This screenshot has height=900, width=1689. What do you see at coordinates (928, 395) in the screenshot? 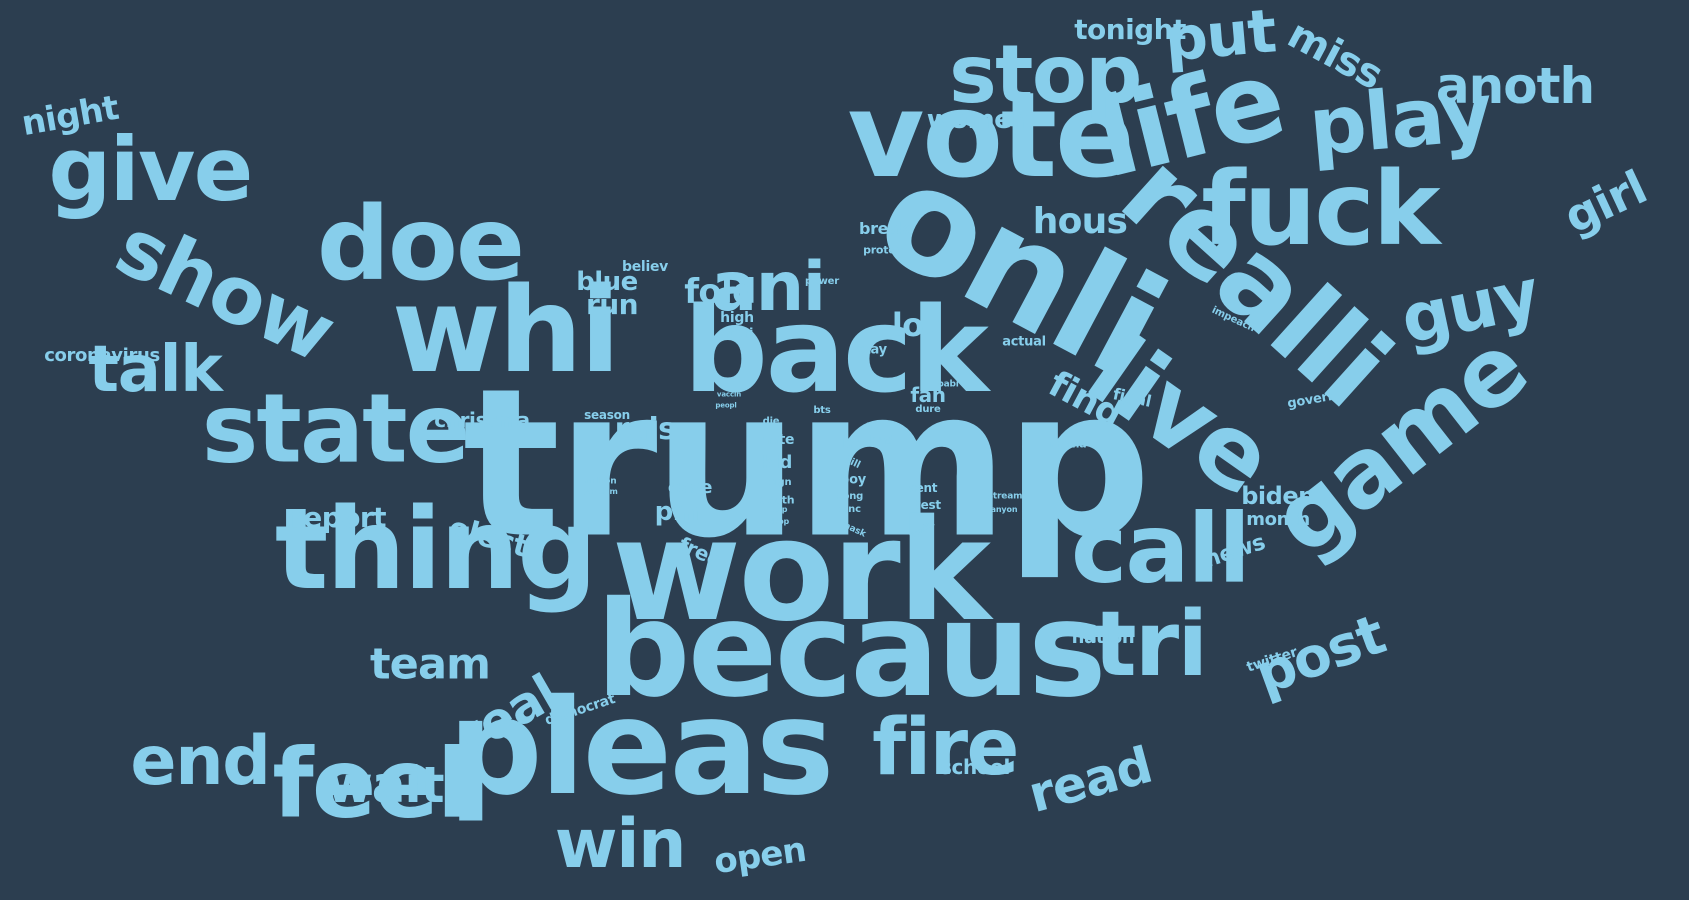
I see `word-fan: fan` at bounding box center [928, 395].